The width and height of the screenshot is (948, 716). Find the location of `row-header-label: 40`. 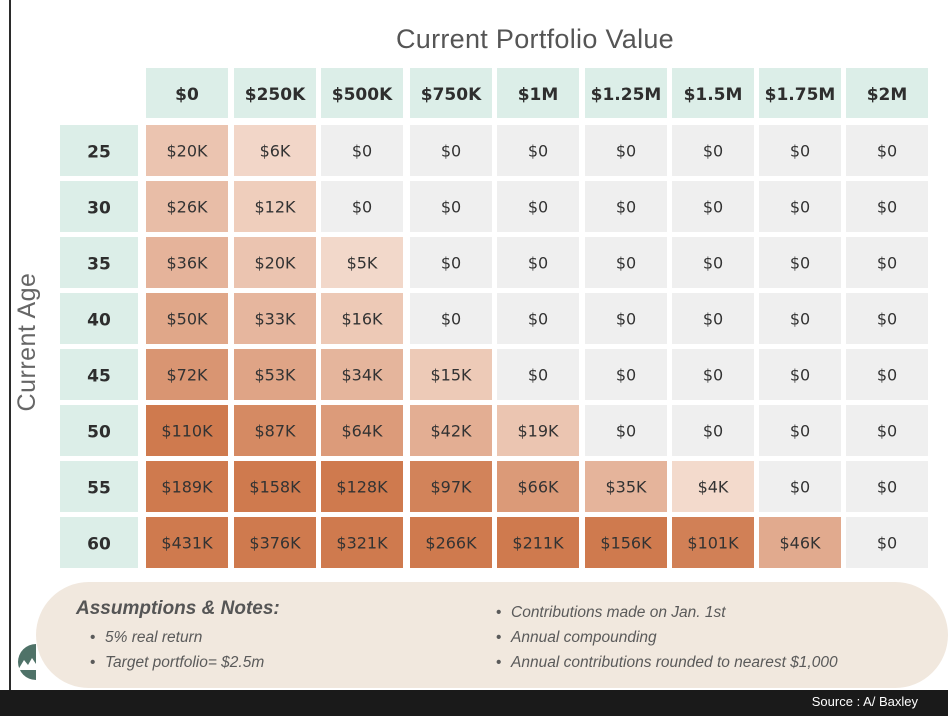

row-header-label: 40 is located at coordinates (99, 321).